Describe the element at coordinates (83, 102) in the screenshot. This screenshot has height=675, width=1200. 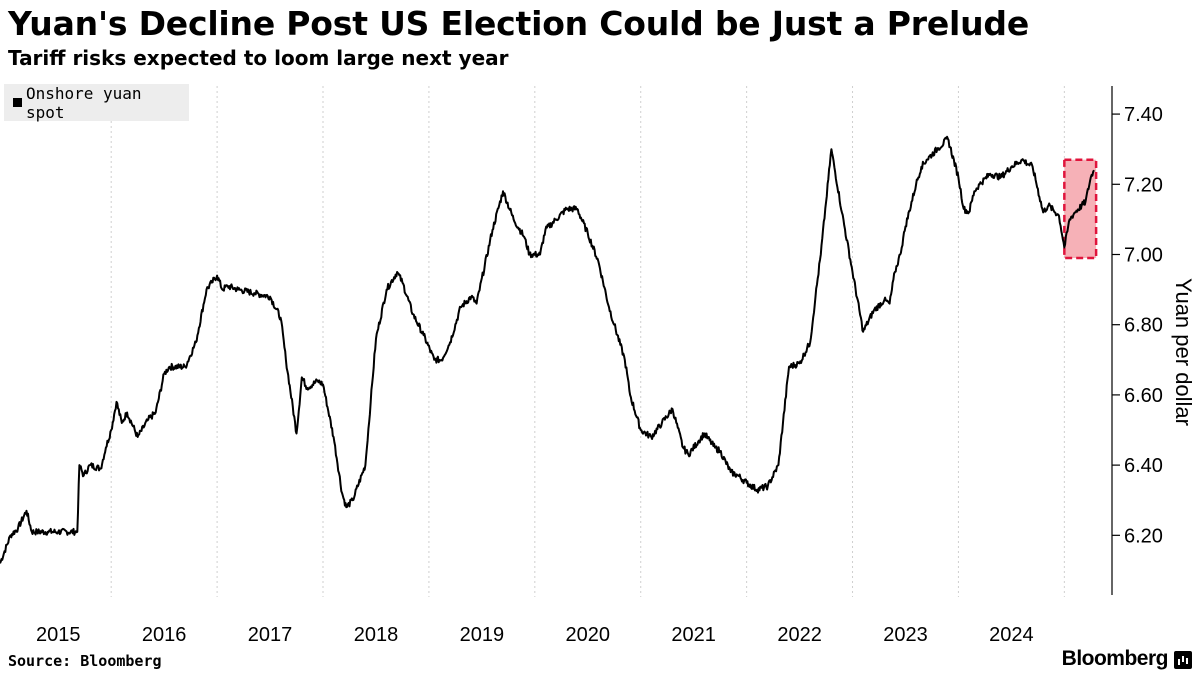
I see `legend-label: Onshore yuan spot` at that location.